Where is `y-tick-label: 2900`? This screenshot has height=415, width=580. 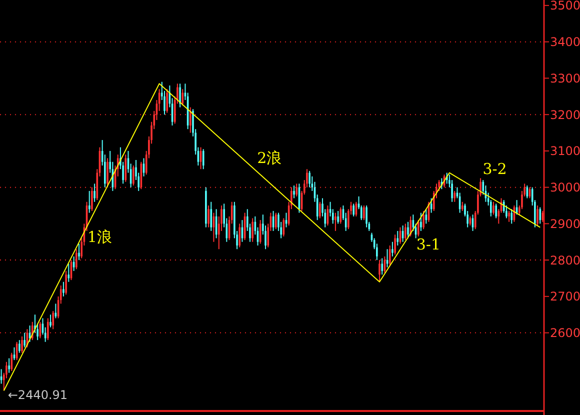
y-tick-label: 2900 is located at coordinates (565, 223).